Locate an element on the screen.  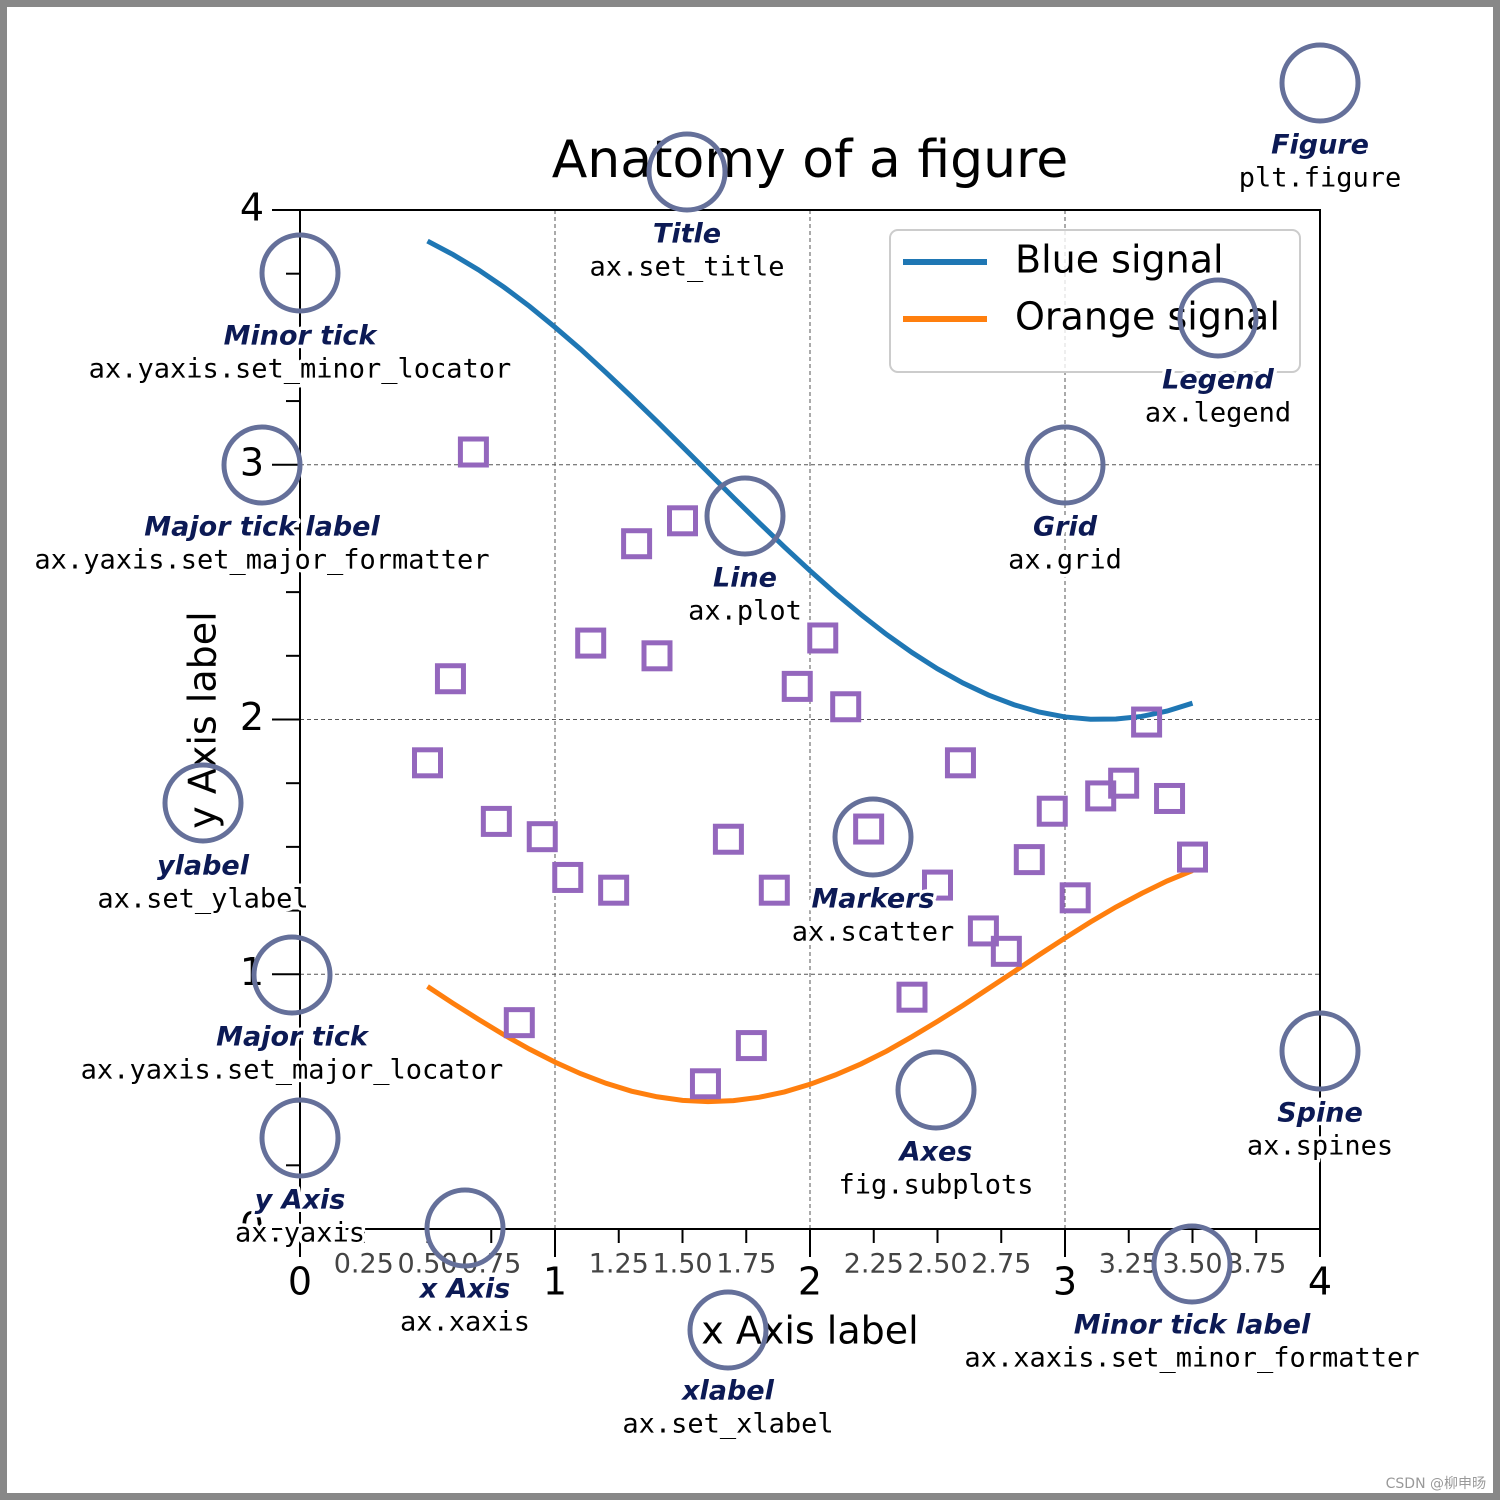
x-tick-label: 2 is located at coordinates (810, 1282).